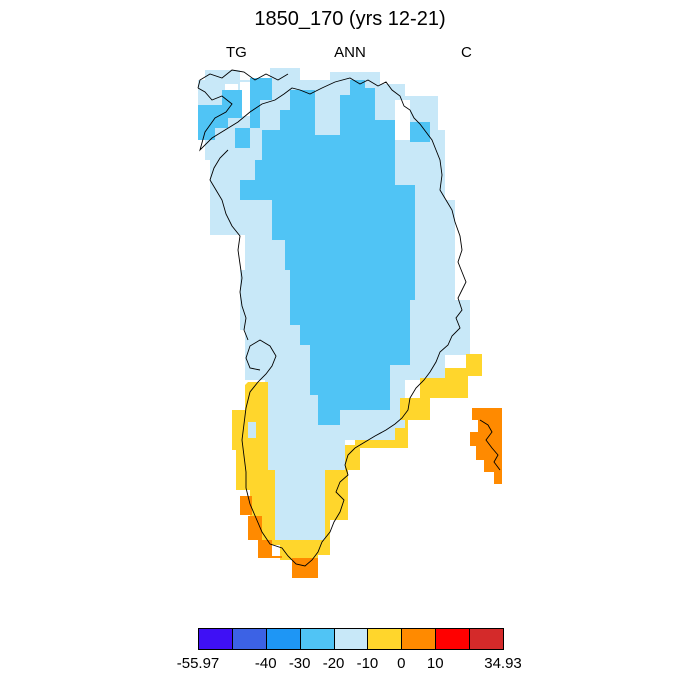  What do you see at coordinates (367, 663) in the screenshot?
I see `colorbar-tick-label: -10` at bounding box center [367, 663].